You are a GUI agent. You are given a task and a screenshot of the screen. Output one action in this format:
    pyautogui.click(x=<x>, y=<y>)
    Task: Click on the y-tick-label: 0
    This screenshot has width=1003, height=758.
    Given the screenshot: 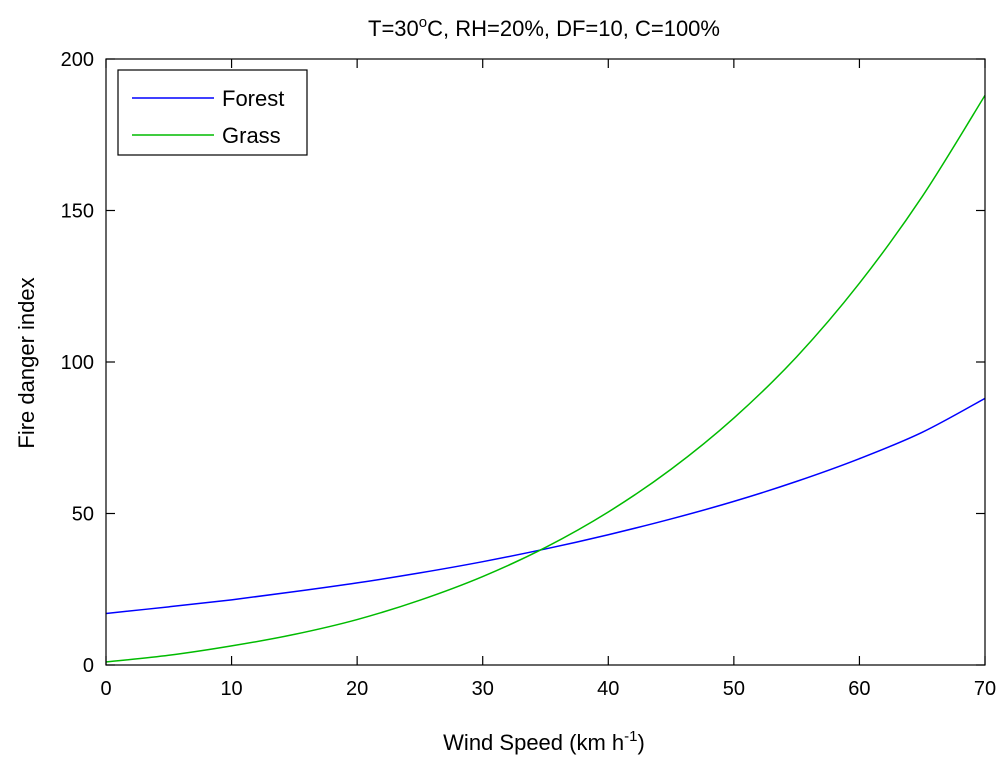 What is the action you would take?
    pyautogui.click(x=88, y=666)
    